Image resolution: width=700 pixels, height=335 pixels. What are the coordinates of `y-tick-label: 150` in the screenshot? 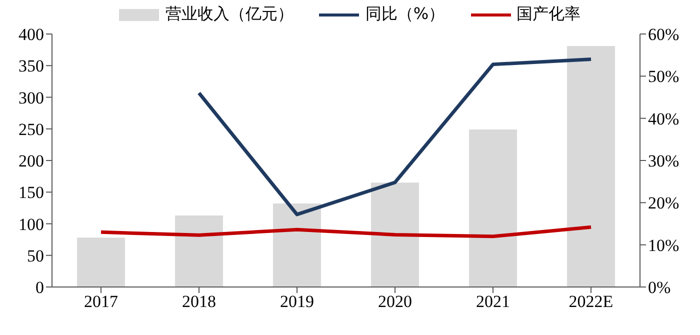 It's located at (31, 192).